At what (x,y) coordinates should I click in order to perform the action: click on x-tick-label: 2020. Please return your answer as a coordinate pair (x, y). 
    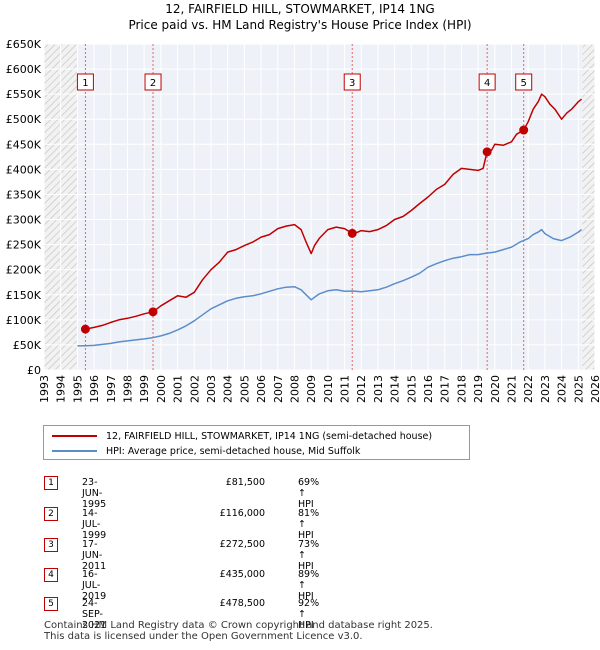
    Looking at the image, I should click on (495, 389).